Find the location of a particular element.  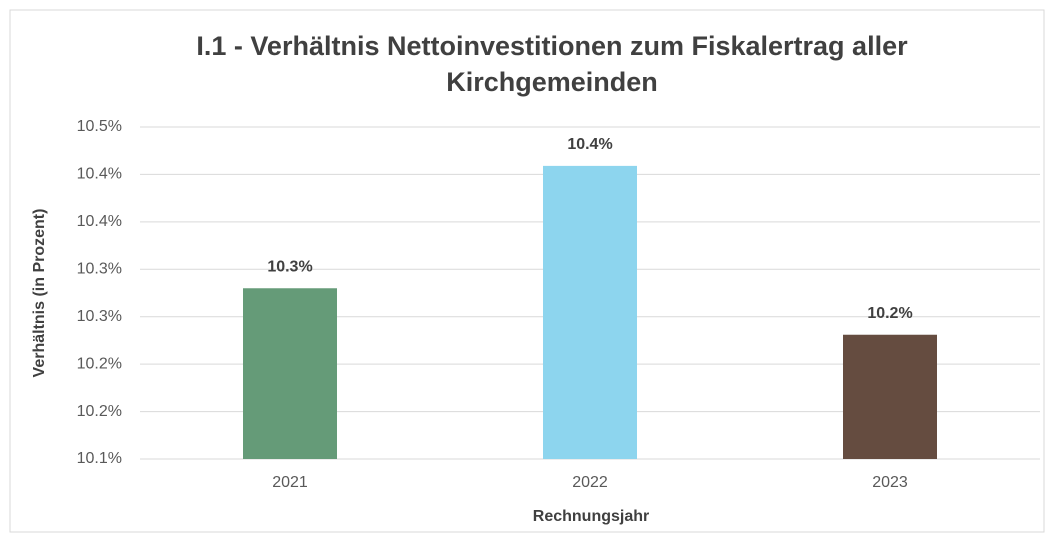

x-axis-label: Rechnungsjahr is located at coordinates (591, 516).